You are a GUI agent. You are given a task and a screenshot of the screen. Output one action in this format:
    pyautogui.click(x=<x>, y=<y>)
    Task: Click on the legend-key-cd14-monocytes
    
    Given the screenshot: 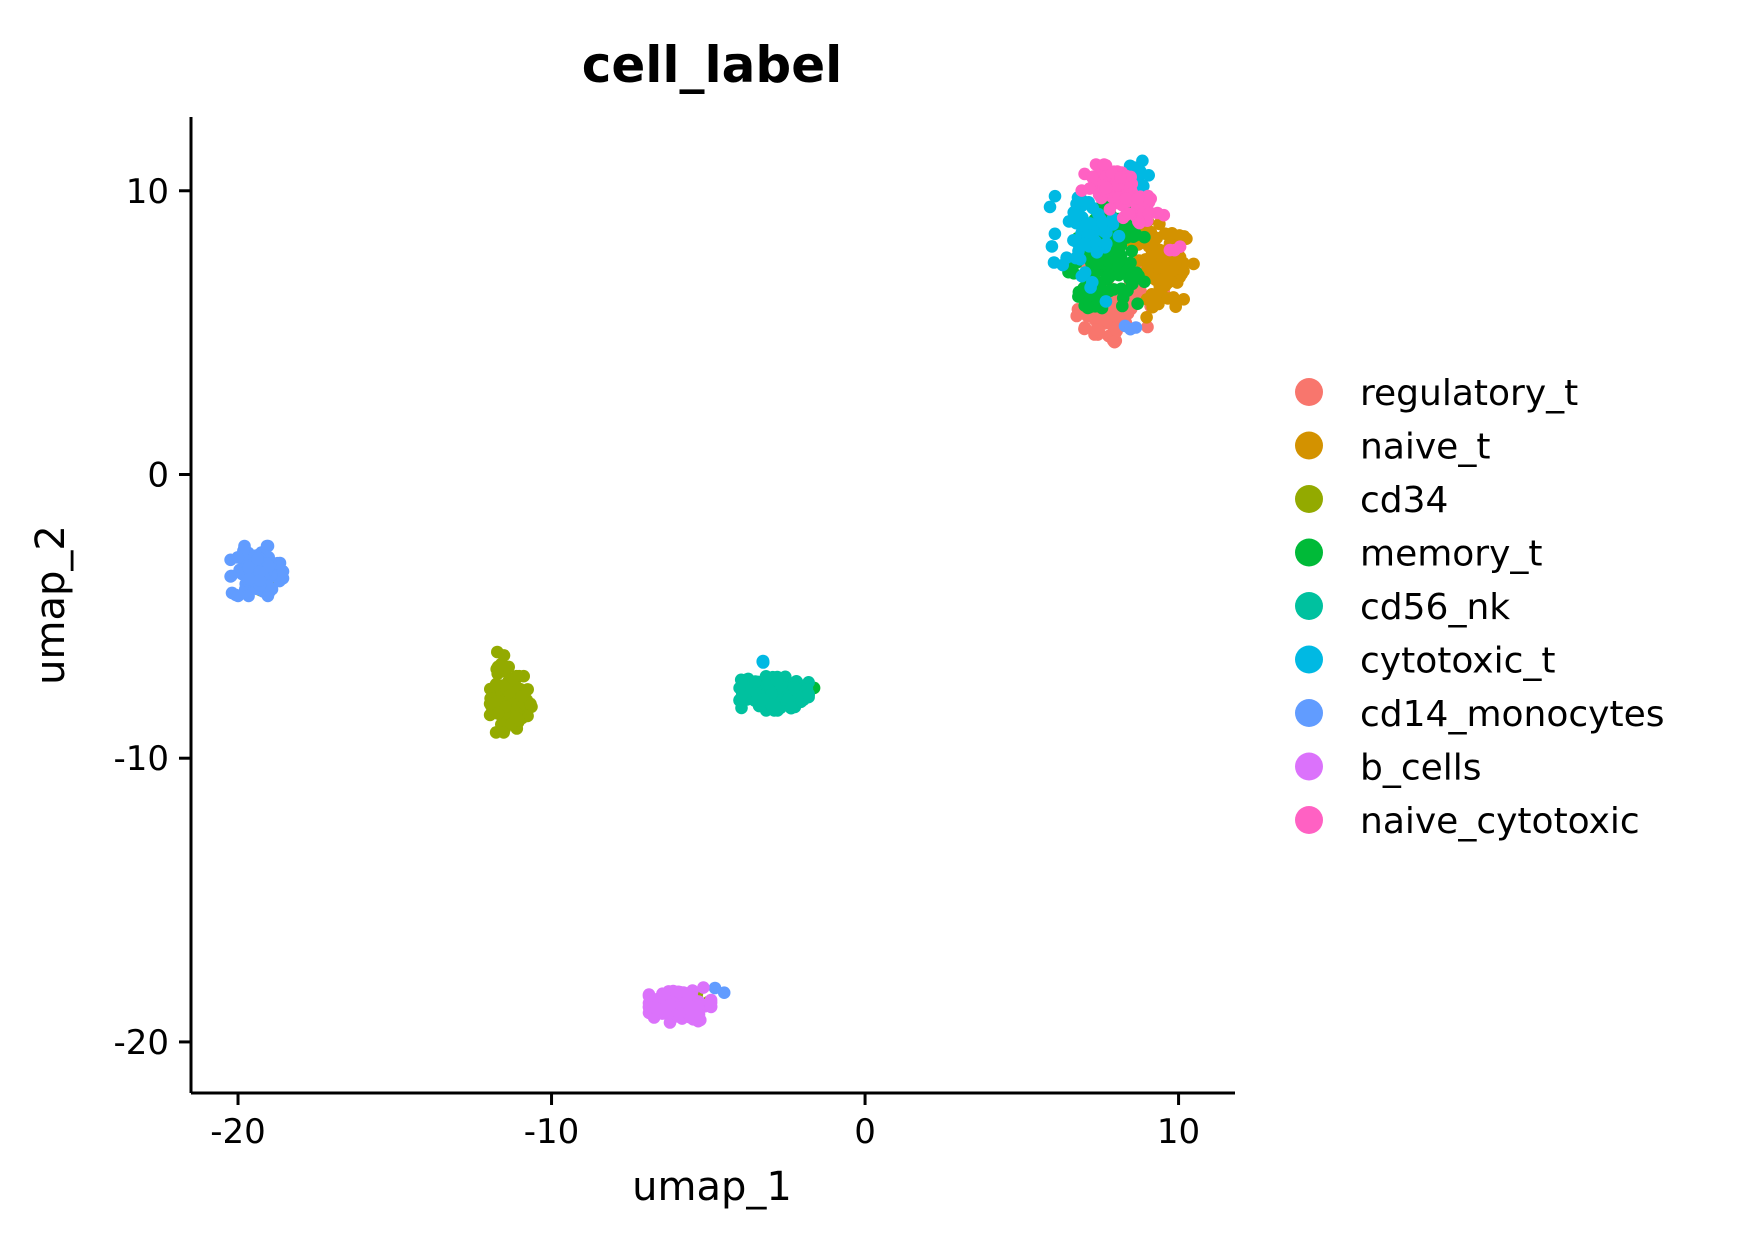 What is the action you would take?
    pyautogui.click(x=1309, y=713)
    